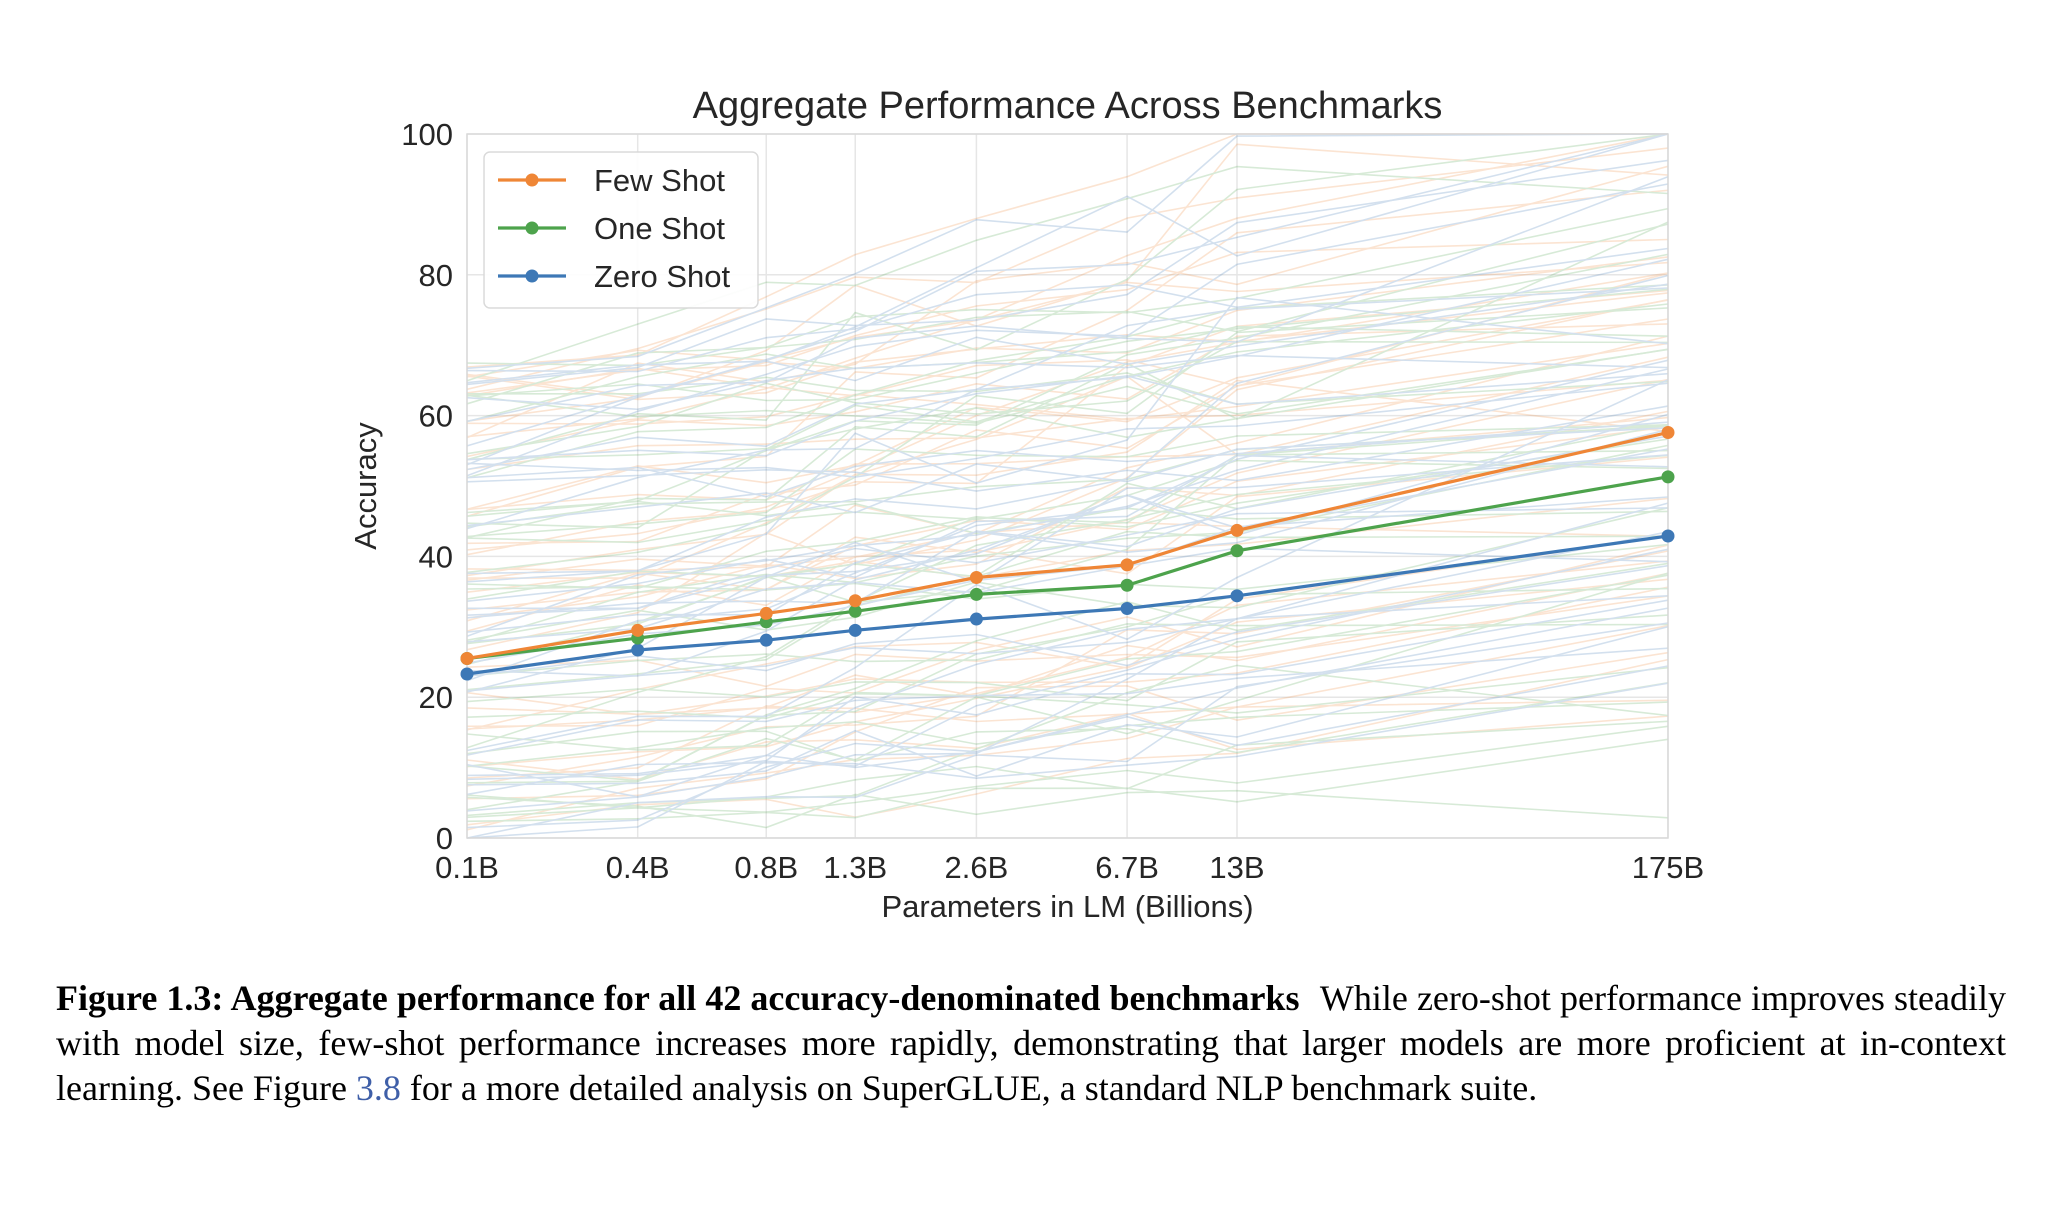 Image resolution: width=2058 pixels, height=1214 pixels. I want to click on one-shot-line, so click(1067, 568).